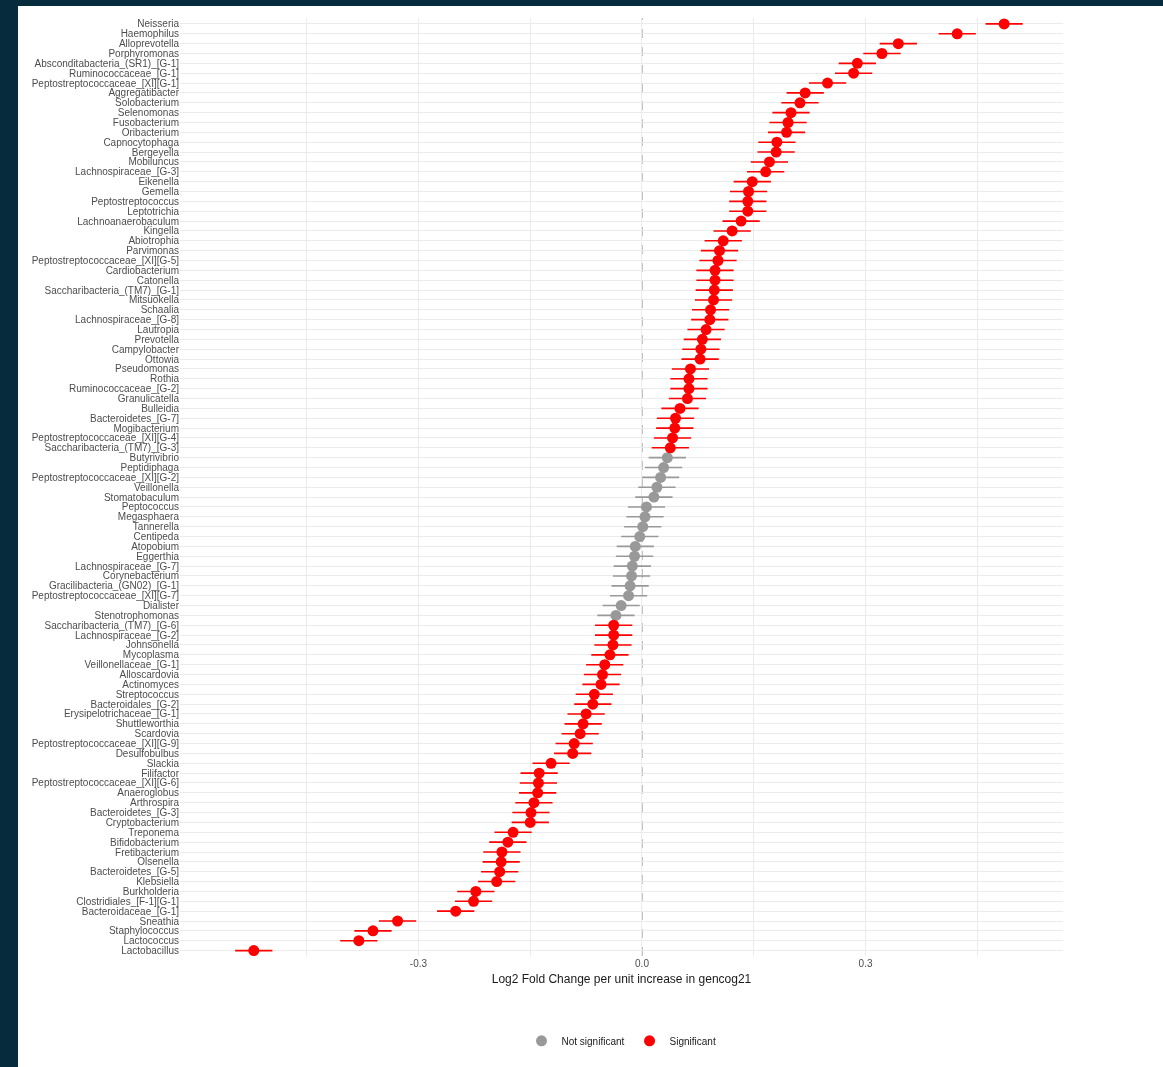 This screenshot has height=1067, width=1163. Describe the element at coordinates (135, 813) in the screenshot. I see `y-tick-label: Bacteroidetes_[G-3]` at that location.